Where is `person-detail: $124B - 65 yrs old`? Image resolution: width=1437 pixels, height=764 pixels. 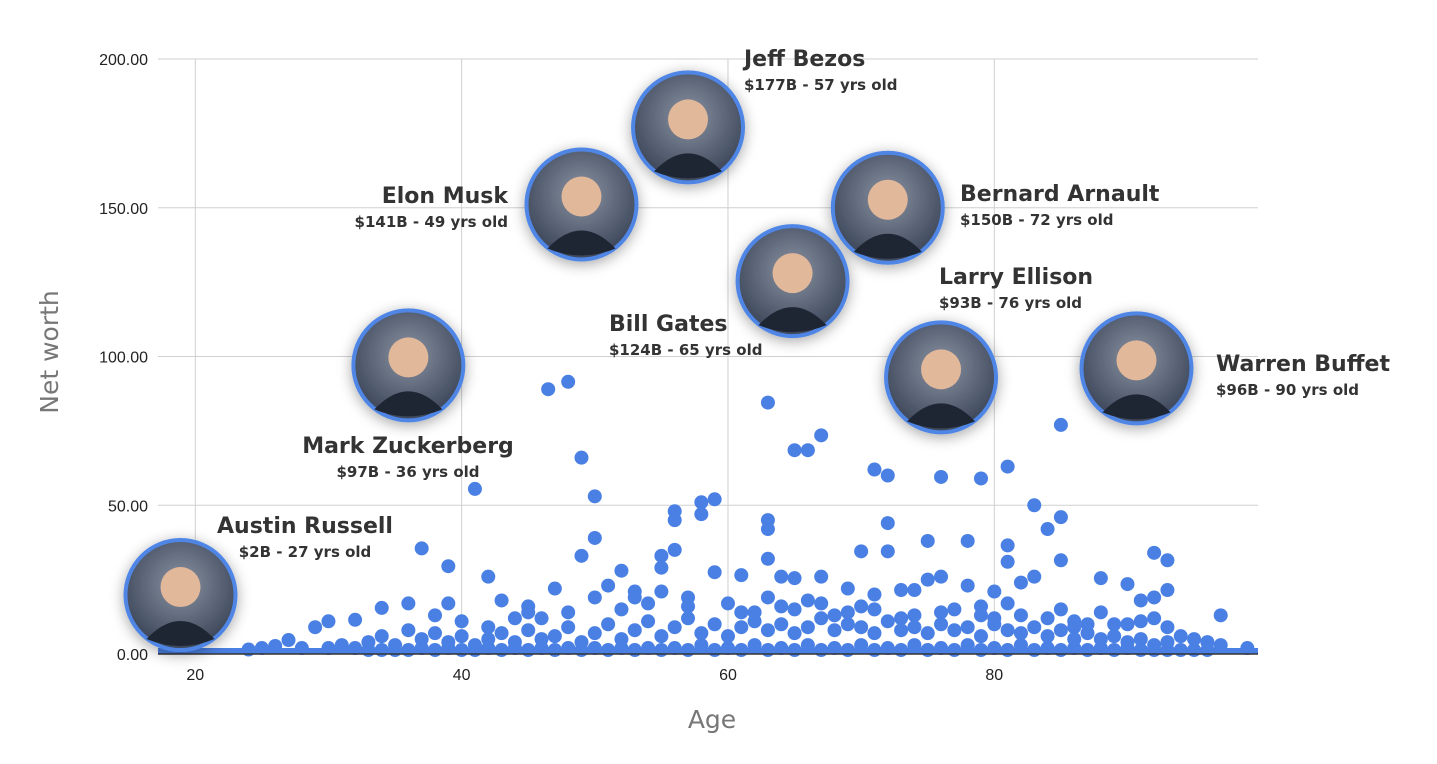 person-detail: $124B - 65 yrs old is located at coordinates (685, 350).